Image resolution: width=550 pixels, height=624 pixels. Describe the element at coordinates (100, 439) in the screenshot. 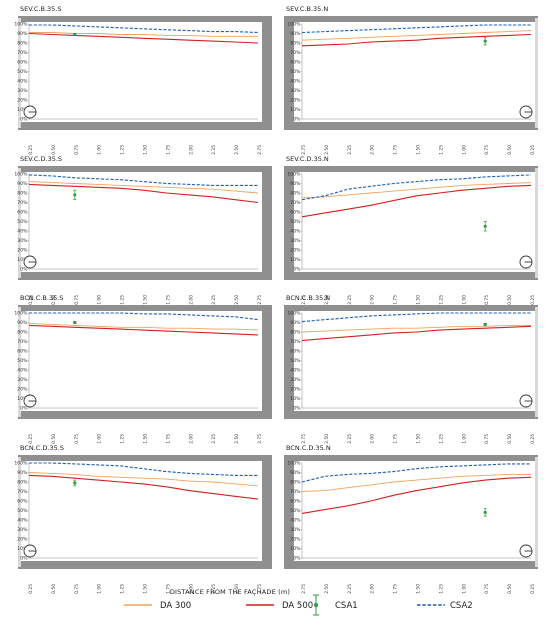

I see `x-tick-label: 1.00` at that location.